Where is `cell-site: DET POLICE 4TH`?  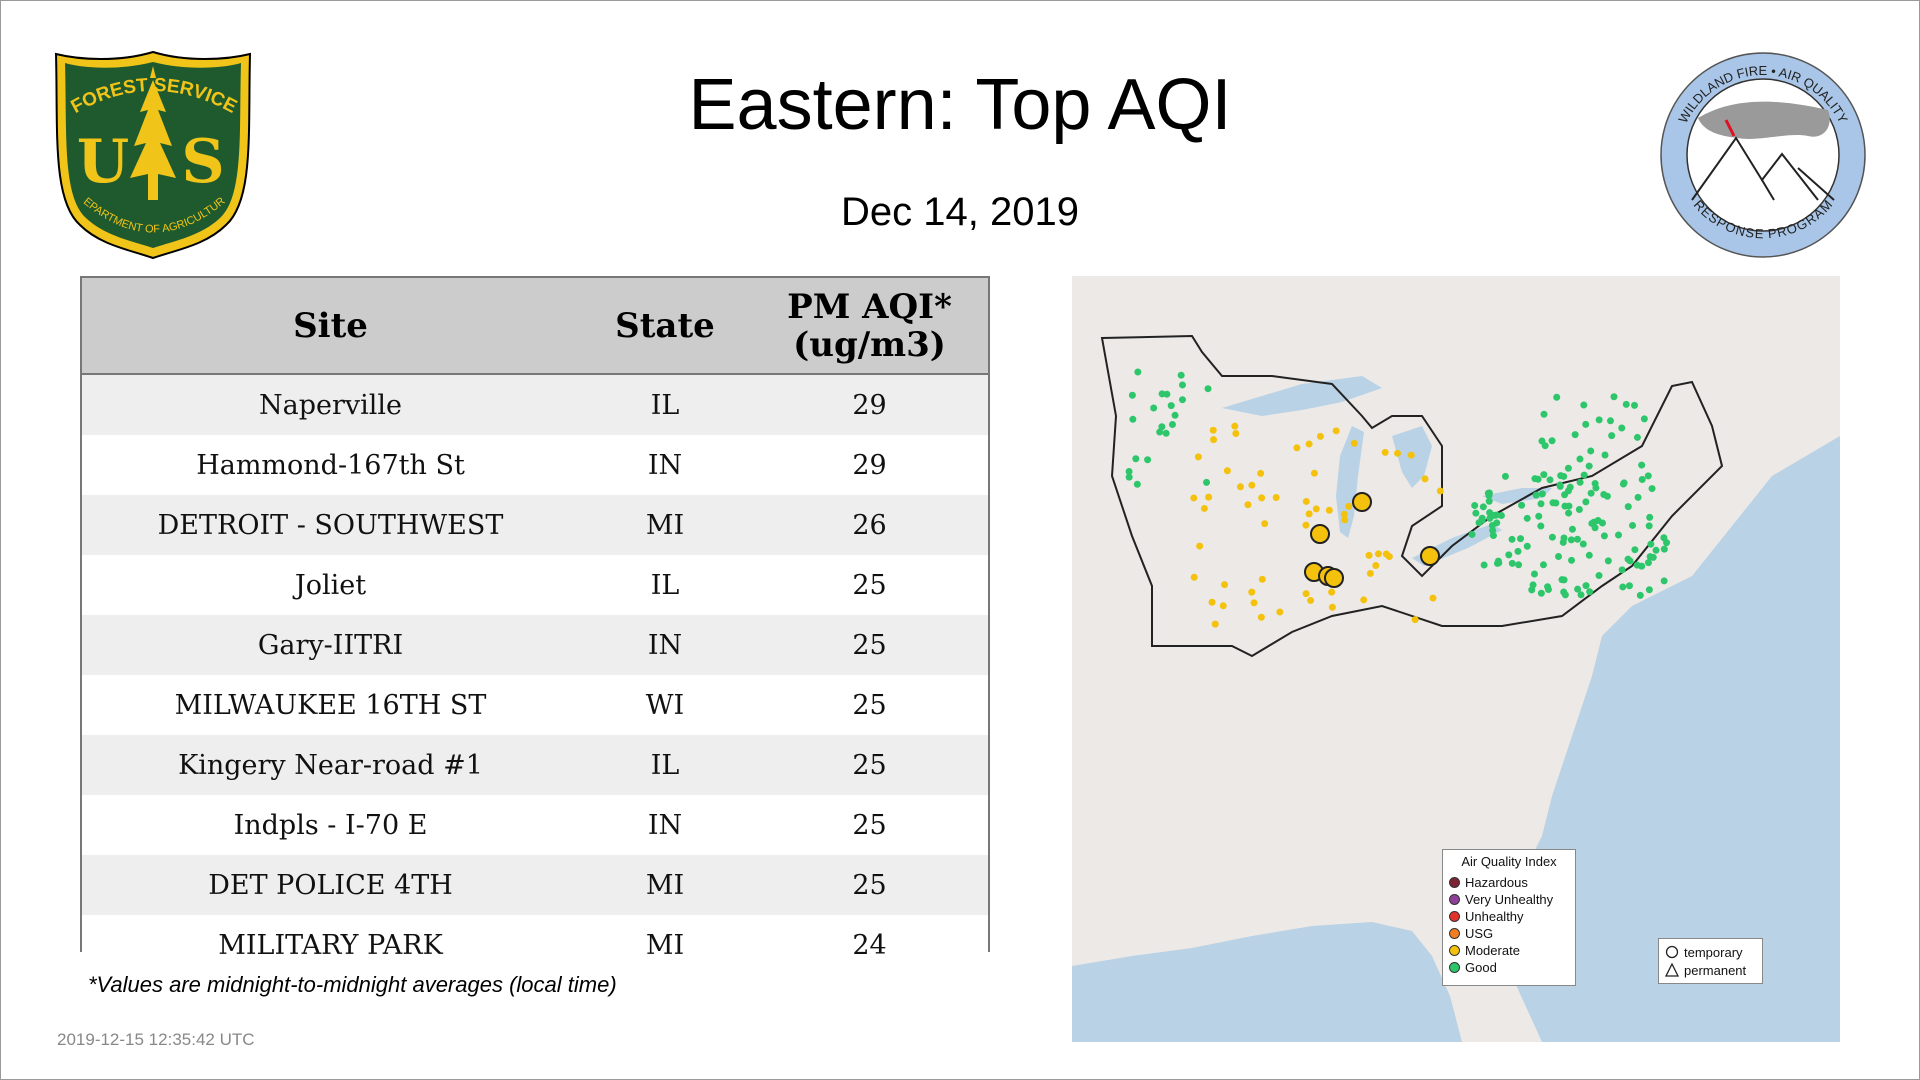 cell-site: DET POLICE 4TH is located at coordinates (330, 885).